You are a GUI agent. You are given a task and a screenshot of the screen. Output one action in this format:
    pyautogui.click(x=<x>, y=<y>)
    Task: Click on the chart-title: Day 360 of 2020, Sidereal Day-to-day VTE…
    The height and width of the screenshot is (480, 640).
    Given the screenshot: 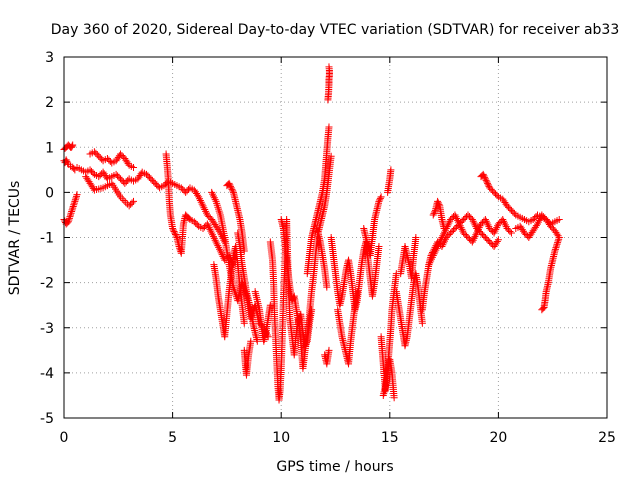 What is the action you would take?
    pyautogui.click(x=335, y=30)
    